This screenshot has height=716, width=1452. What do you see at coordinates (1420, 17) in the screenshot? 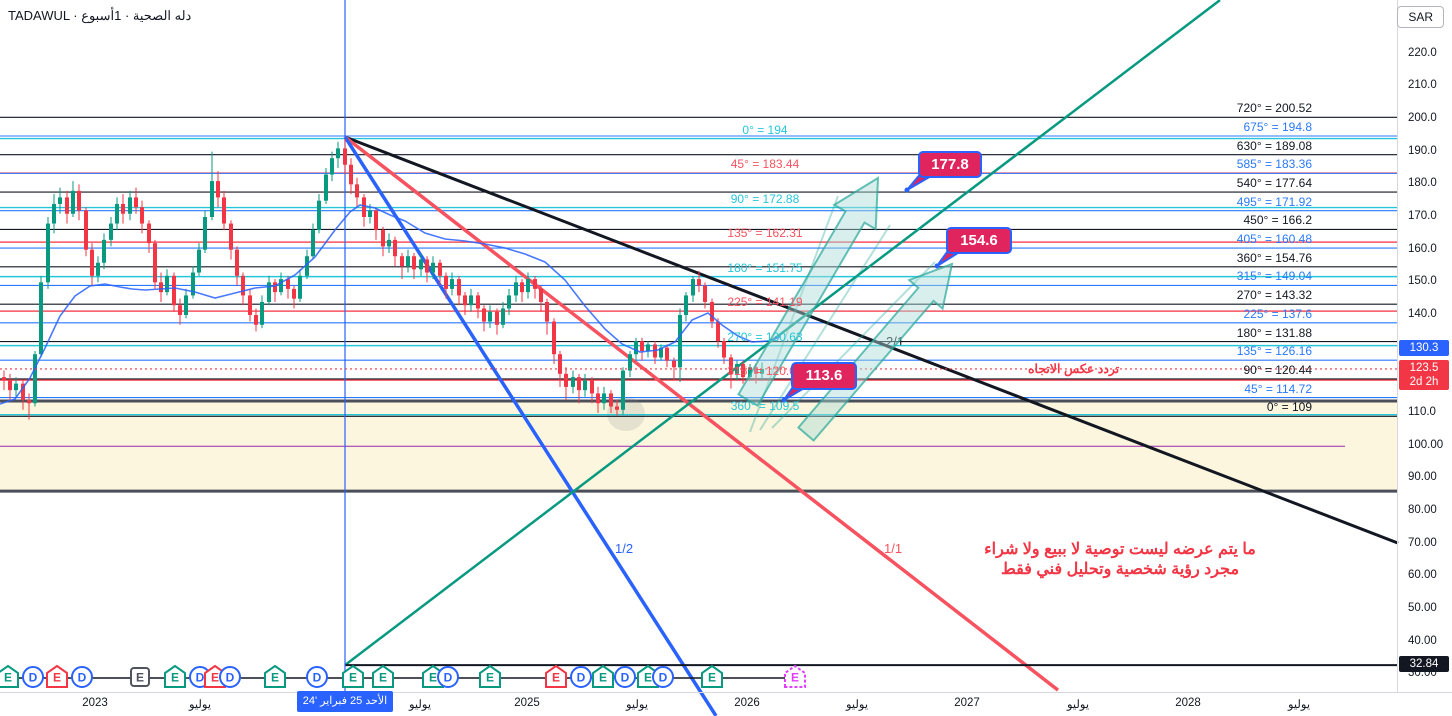
I see `currency-button: SAR` at bounding box center [1420, 17].